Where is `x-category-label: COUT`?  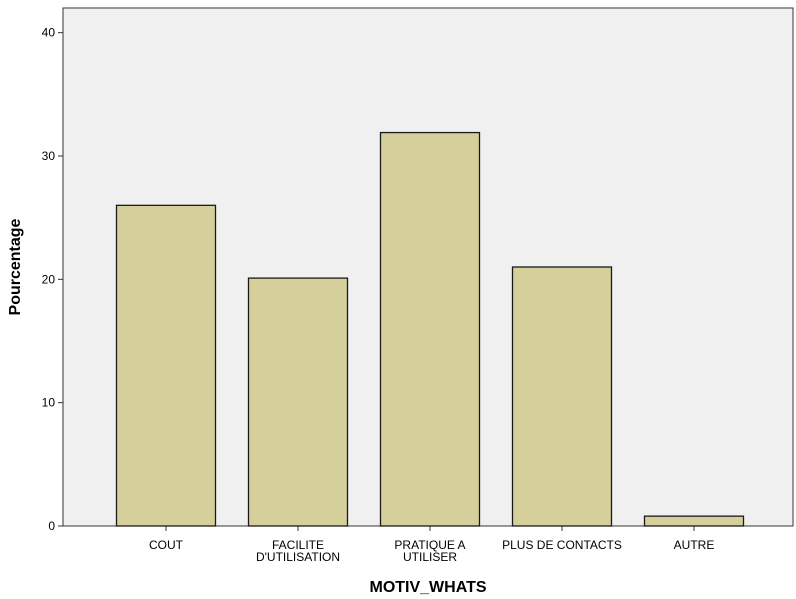
x-category-label: COUT is located at coordinates (166, 545).